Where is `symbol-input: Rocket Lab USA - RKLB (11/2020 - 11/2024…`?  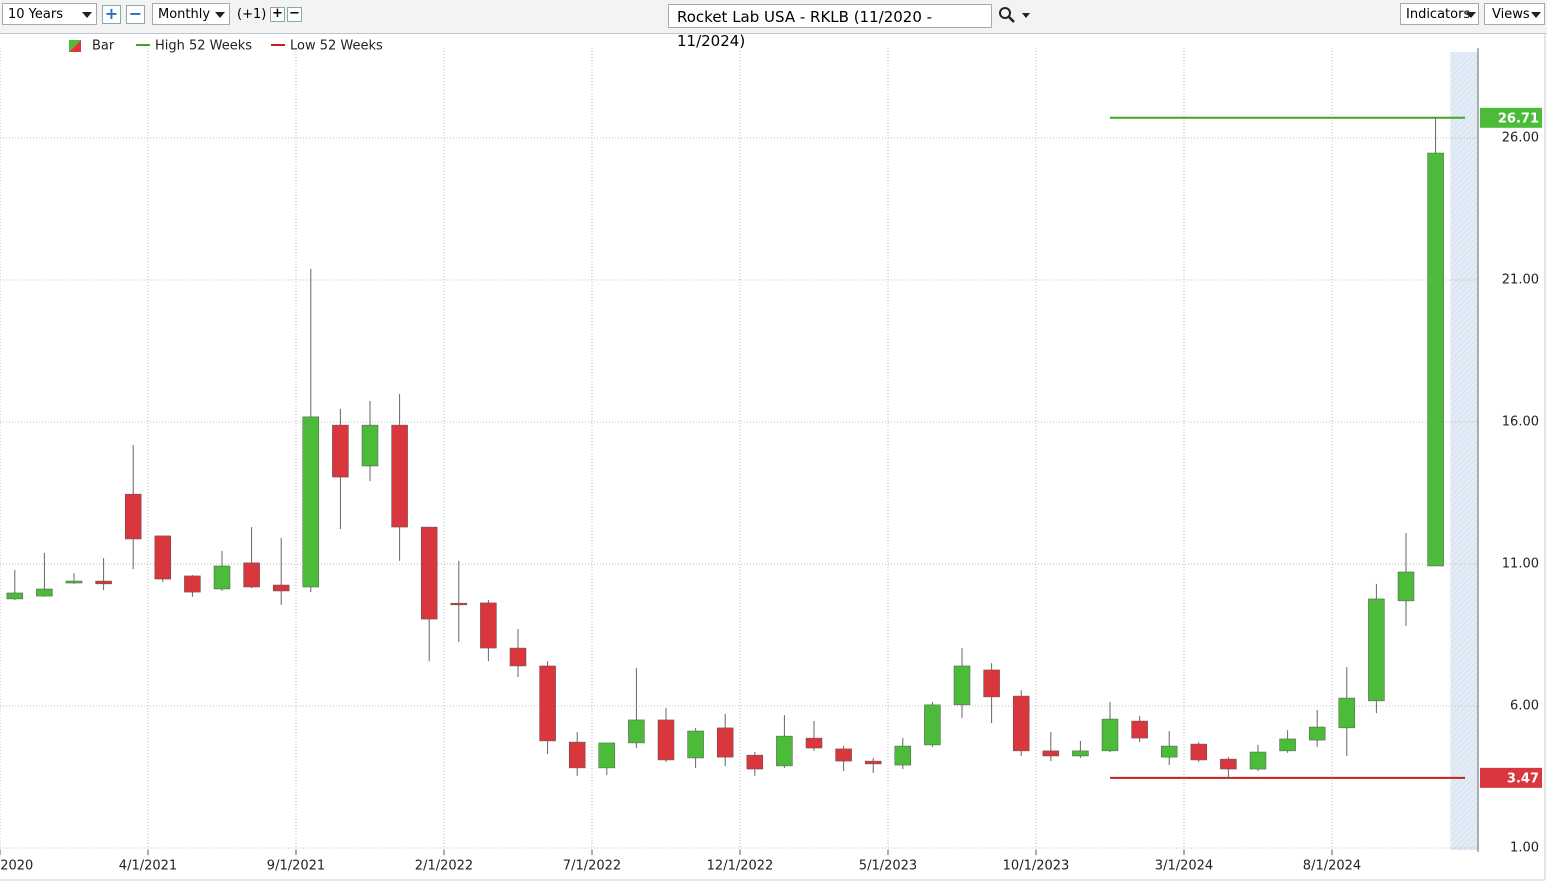
symbol-input: Rocket Lab USA - RKLB (11/2020 - 11/2024… is located at coordinates (830, 27).